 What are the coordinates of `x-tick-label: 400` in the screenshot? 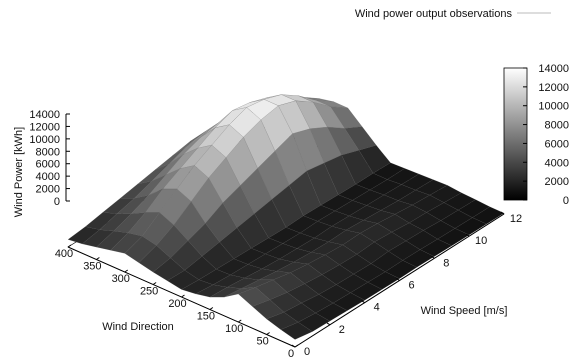 It's located at (64, 254).